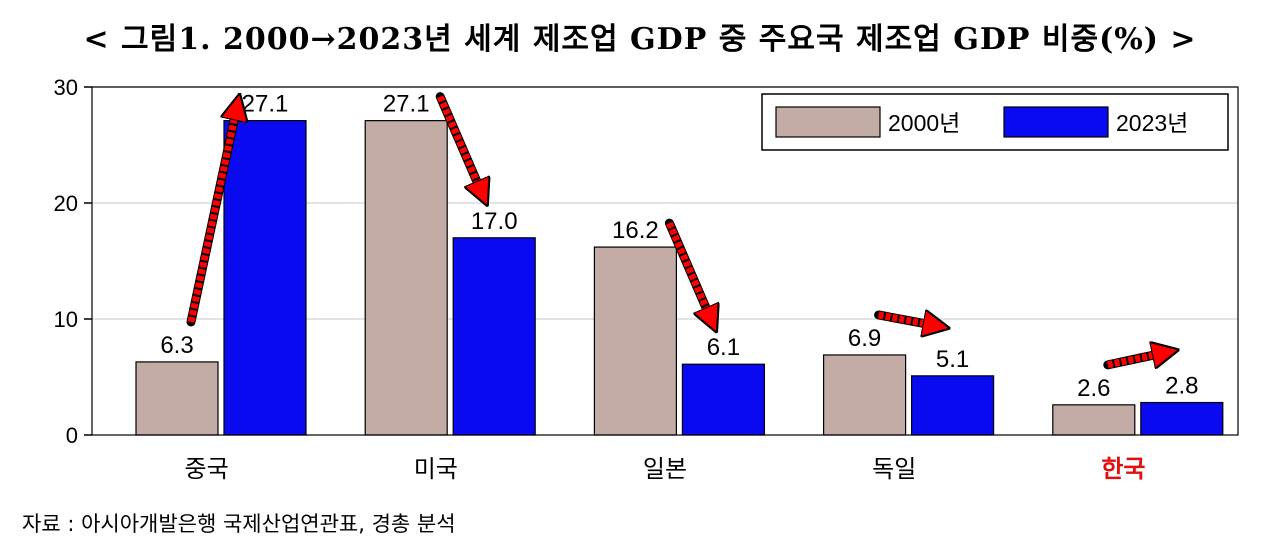 The image size is (1280, 550). I want to click on source-note: 자료 : 아시아개발은행 국제산업연관표, 경총 분석, so click(239, 524).